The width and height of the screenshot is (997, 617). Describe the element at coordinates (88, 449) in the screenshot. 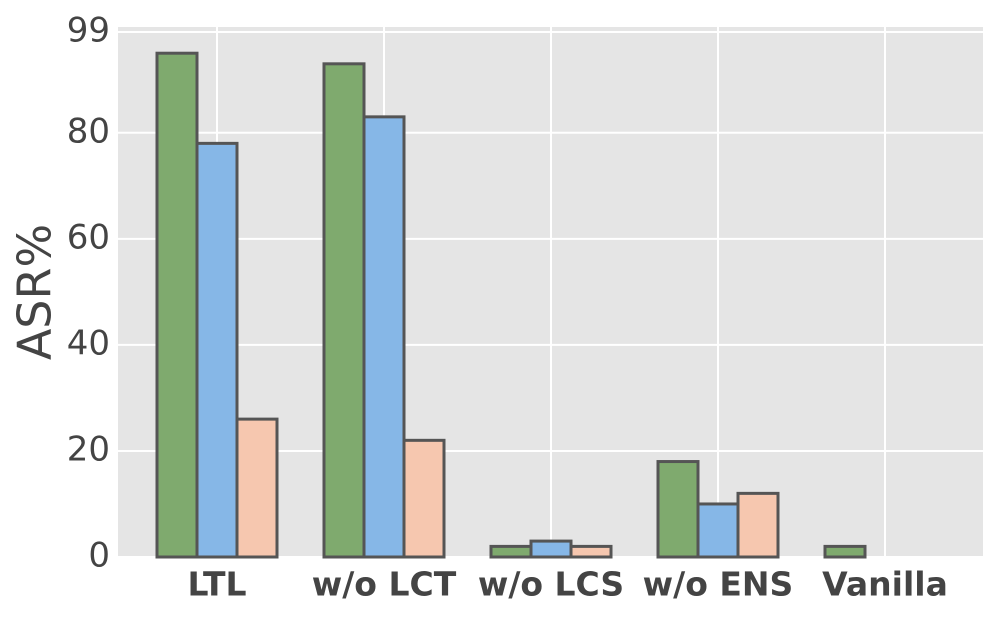

I see `y-tick-label: 20` at that location.